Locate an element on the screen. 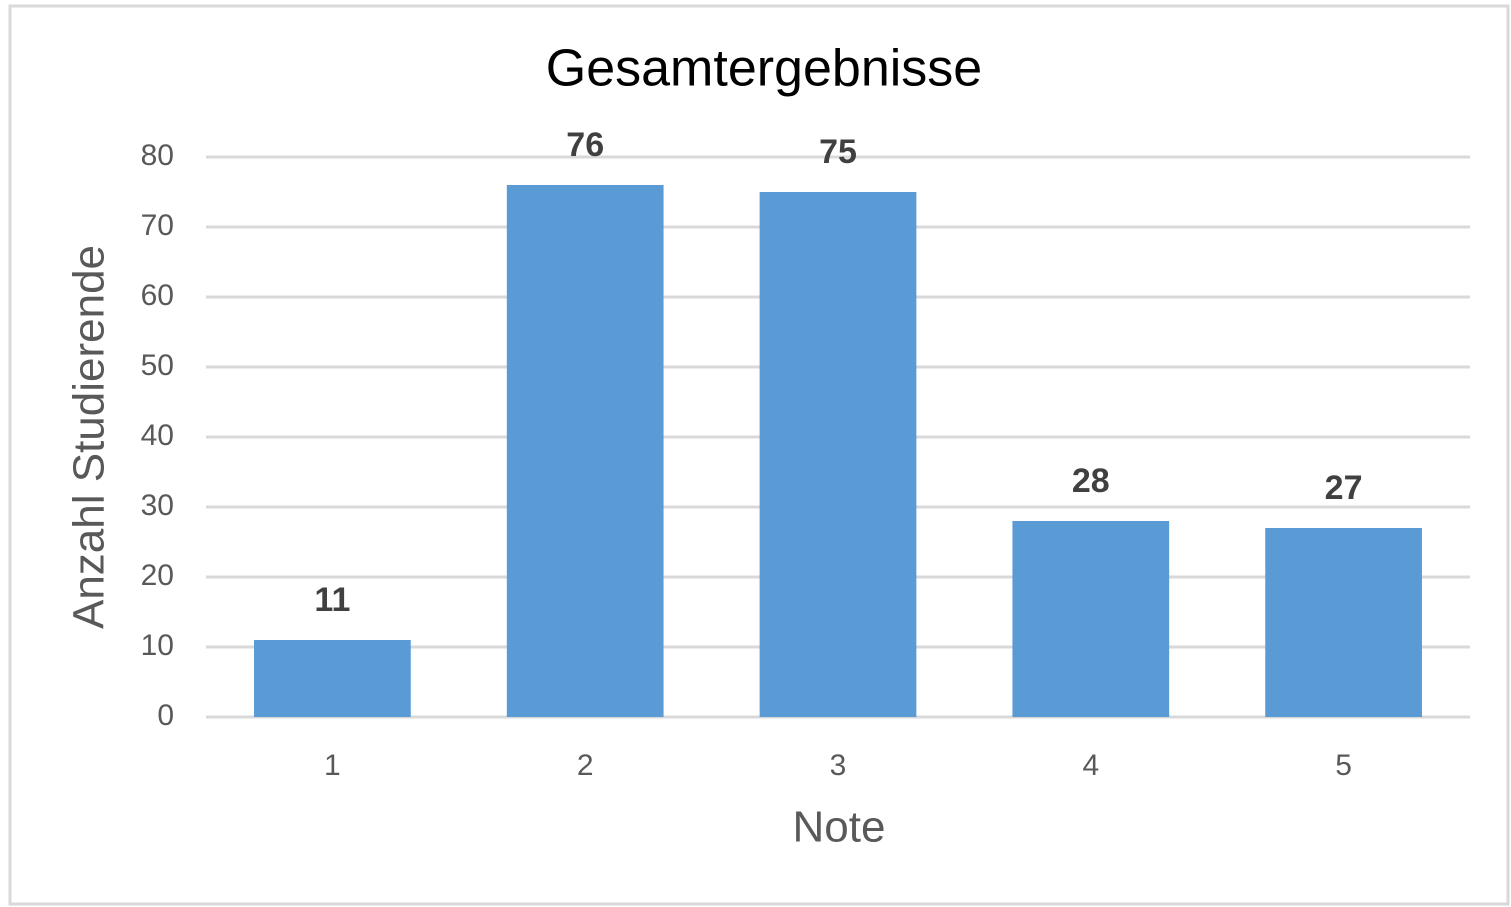 The height and width of the screenshot is (907, 1511). x-tick-label: 5 is located at coordinates (1343, 765).